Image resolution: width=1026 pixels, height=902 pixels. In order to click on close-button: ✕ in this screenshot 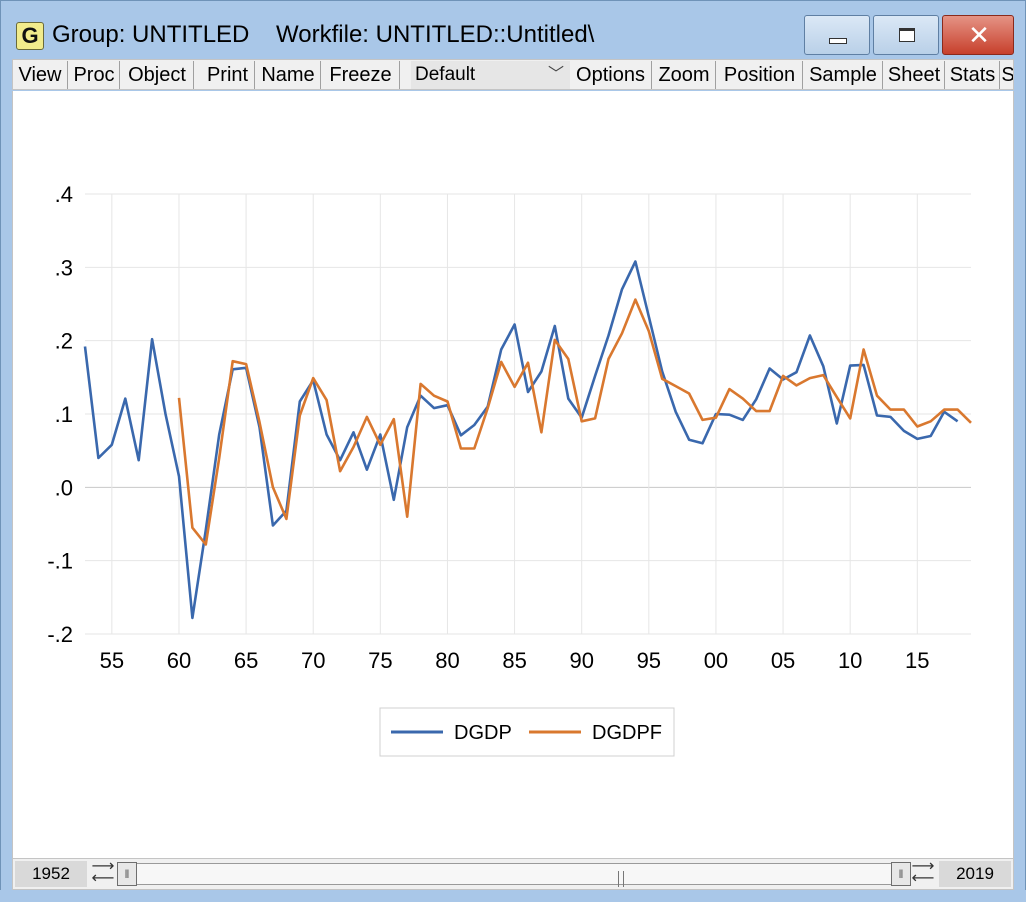, I will do `click(978, 35)`.